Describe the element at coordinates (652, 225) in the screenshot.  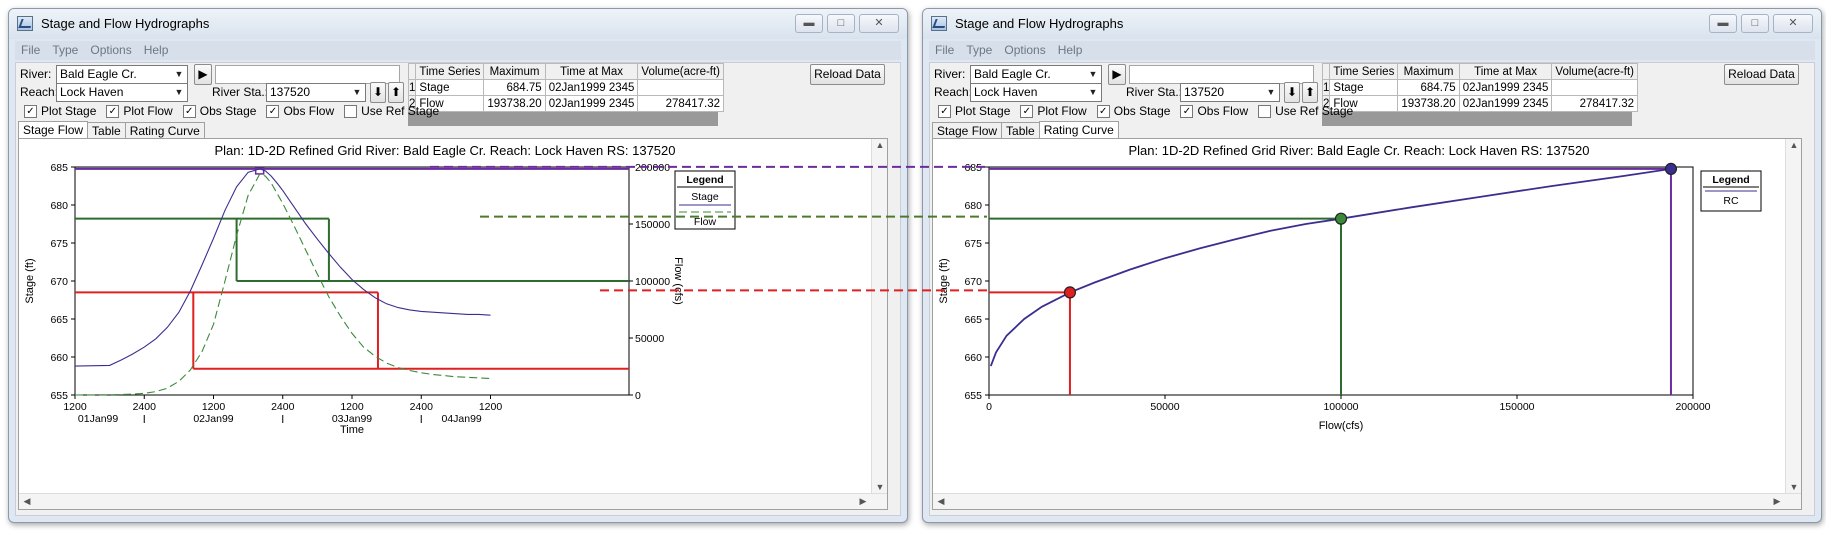
I see `y2-tick-label: 150000` at that location.